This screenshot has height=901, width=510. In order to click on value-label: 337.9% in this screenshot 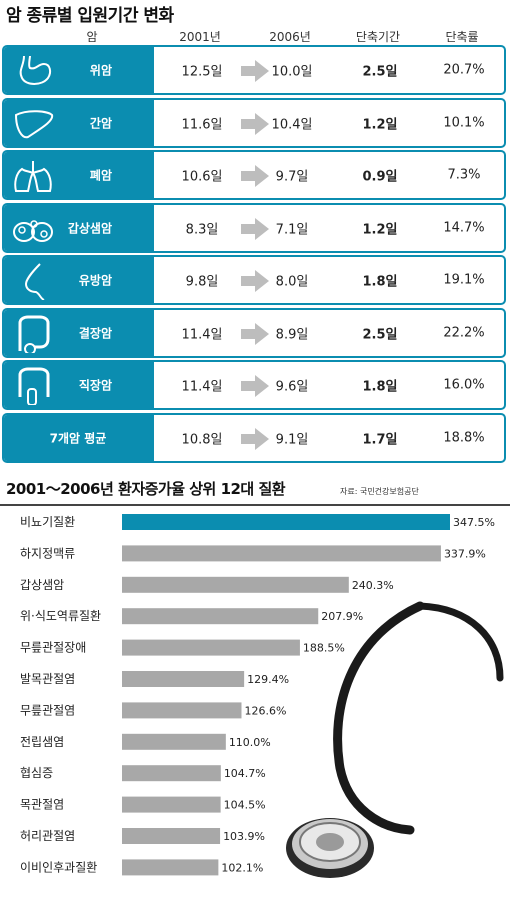, I will do `click(465, 553)`.